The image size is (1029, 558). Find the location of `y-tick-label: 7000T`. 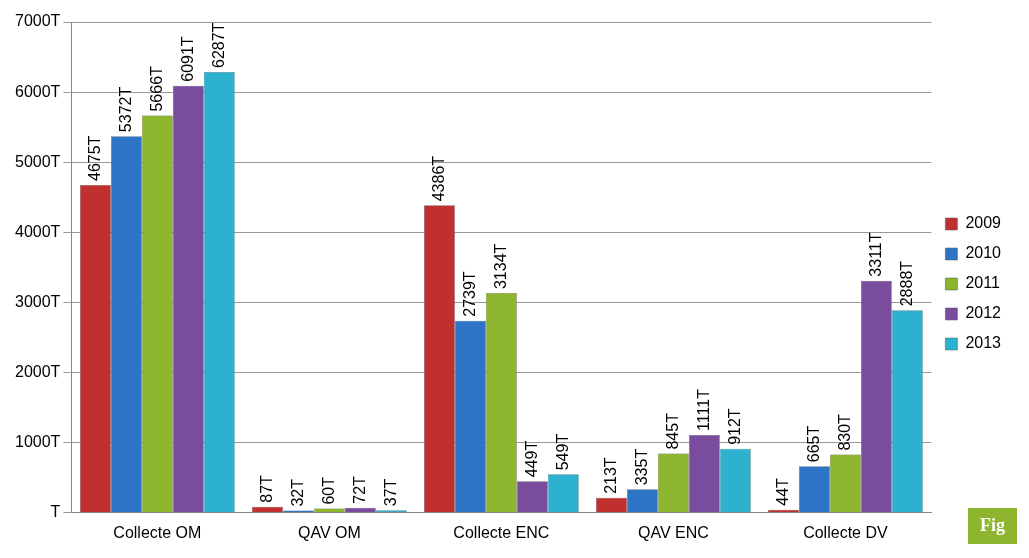

y-tick-label: 7000T is located at coordinates (37, 21).